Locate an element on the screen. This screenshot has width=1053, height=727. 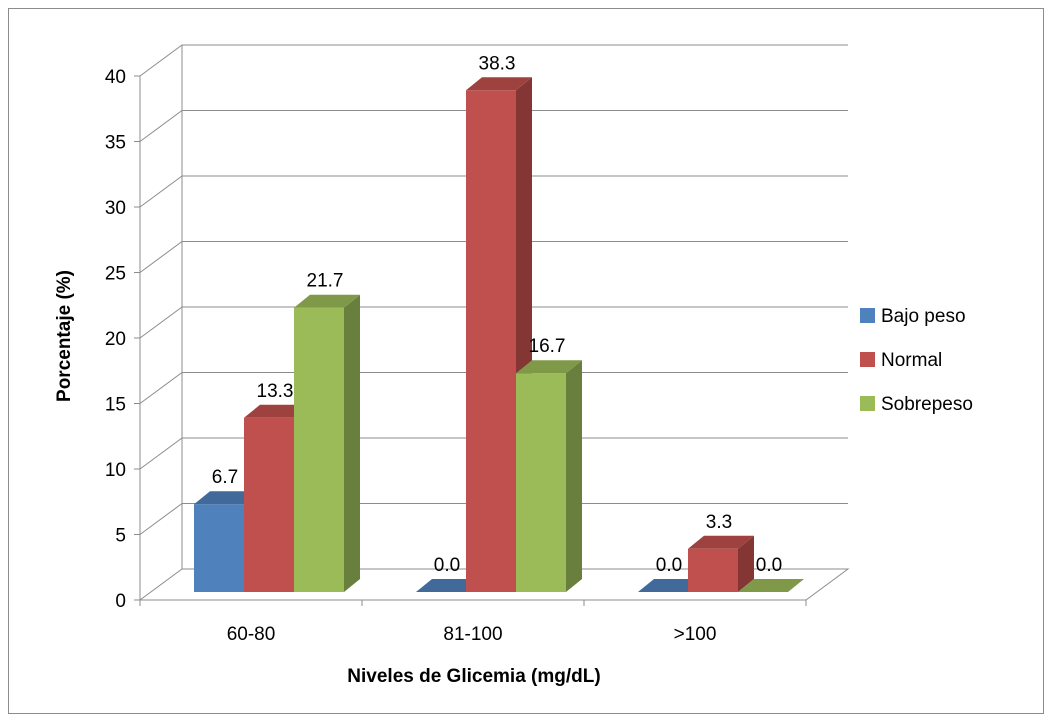
y-tick-label: 35 is located at coordinates (115, 143).